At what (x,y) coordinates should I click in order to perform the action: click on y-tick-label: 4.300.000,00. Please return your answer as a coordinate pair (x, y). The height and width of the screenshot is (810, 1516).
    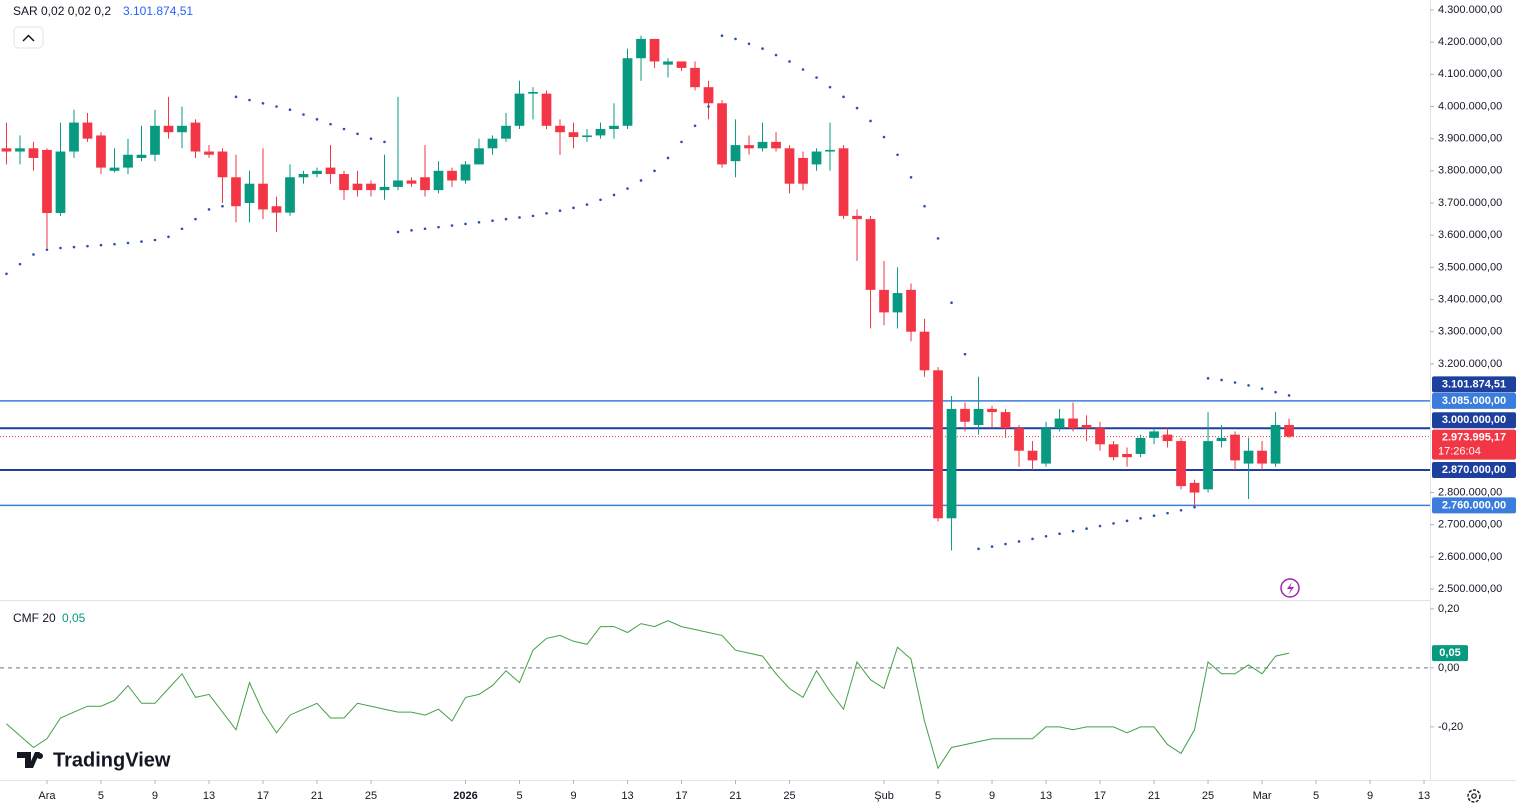
    Looking at the image, I should click on (1470, 10).